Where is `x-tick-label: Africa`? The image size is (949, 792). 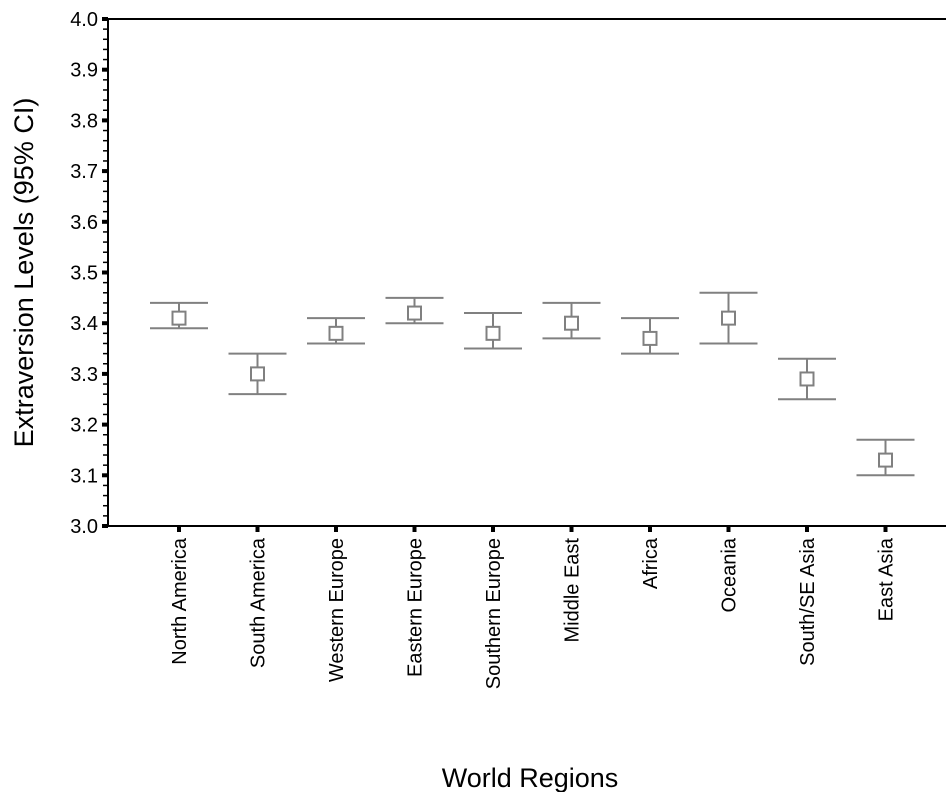
x-tick-label: Africa is located at coordinates (651, 563).